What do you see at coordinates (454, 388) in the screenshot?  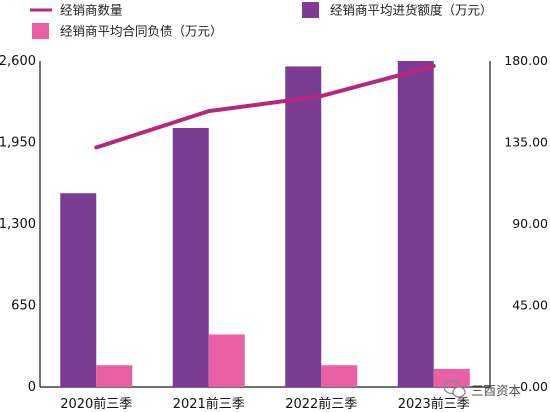 I see `wechat-icon` at bounding box center [454, 388].